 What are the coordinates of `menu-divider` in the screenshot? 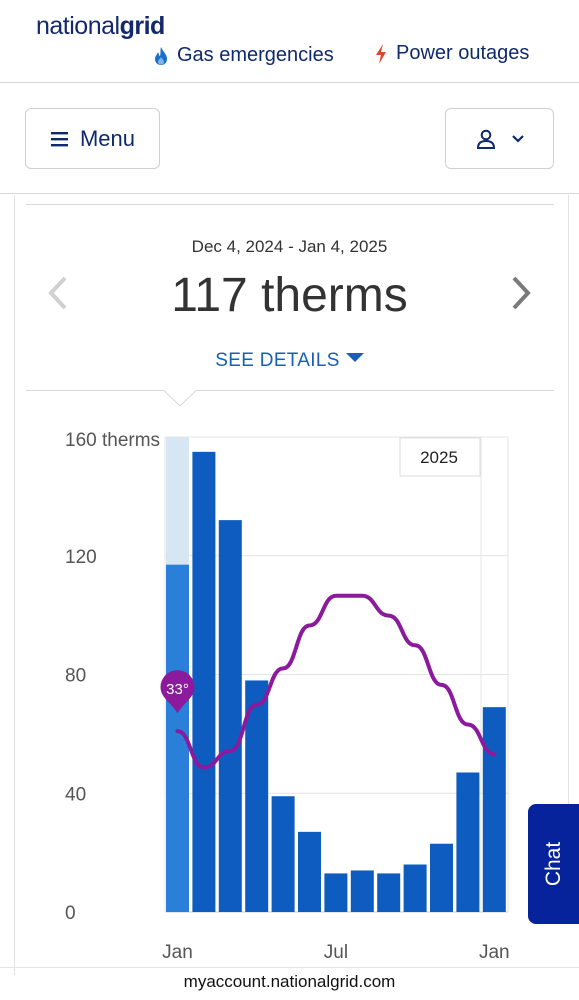 It's located at (289, 193).